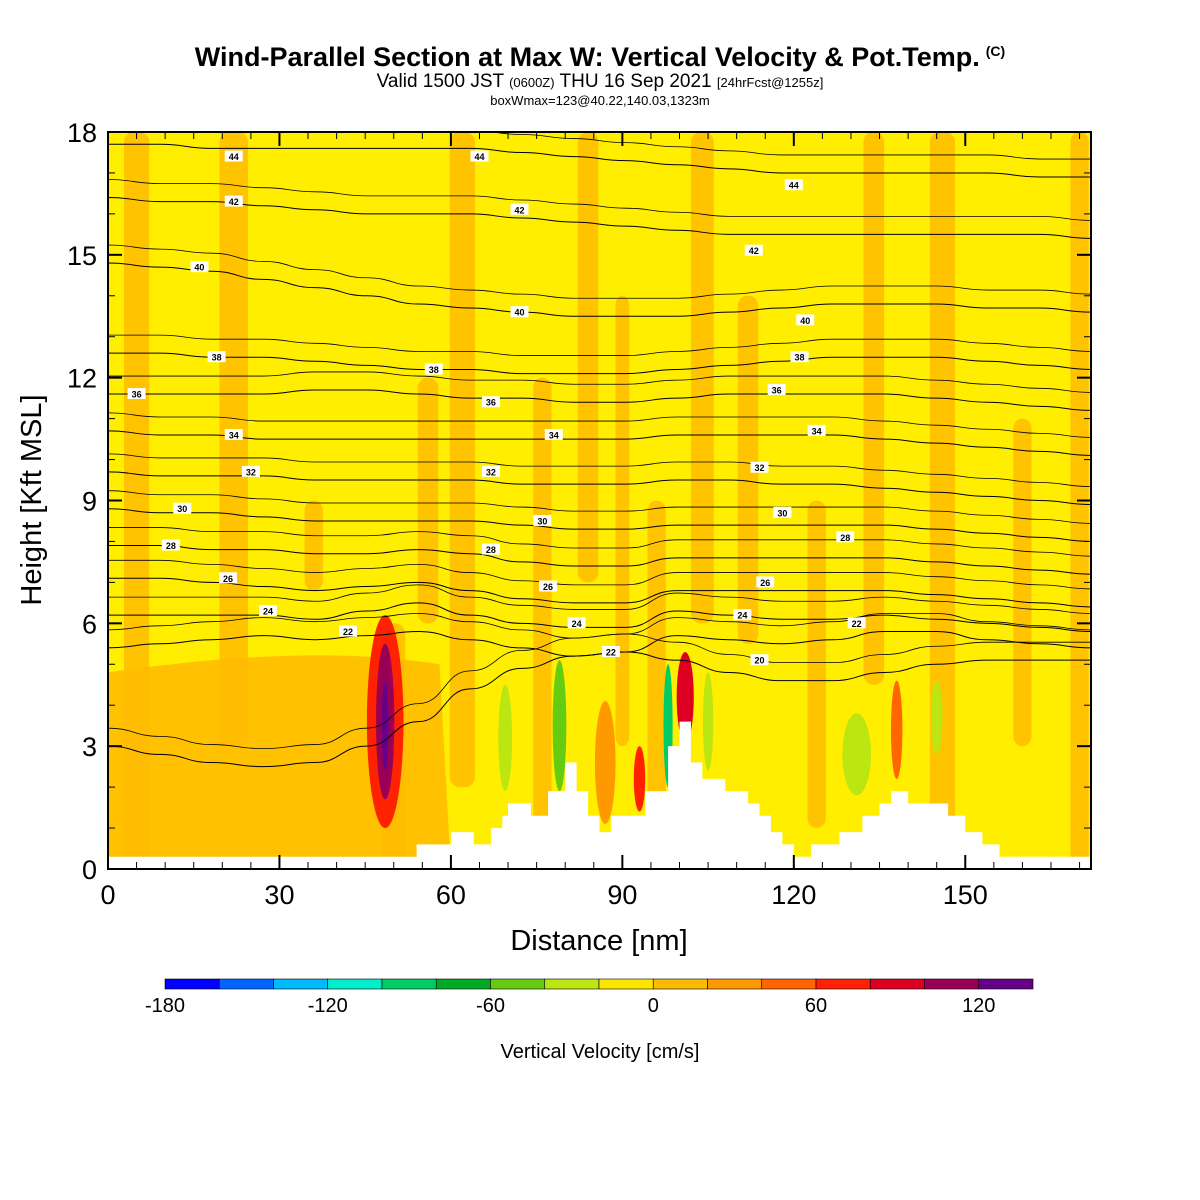  Describe the element at coordinates (89, 502) in the screenshot. I see `y-tick-label-9: 9` at that location.